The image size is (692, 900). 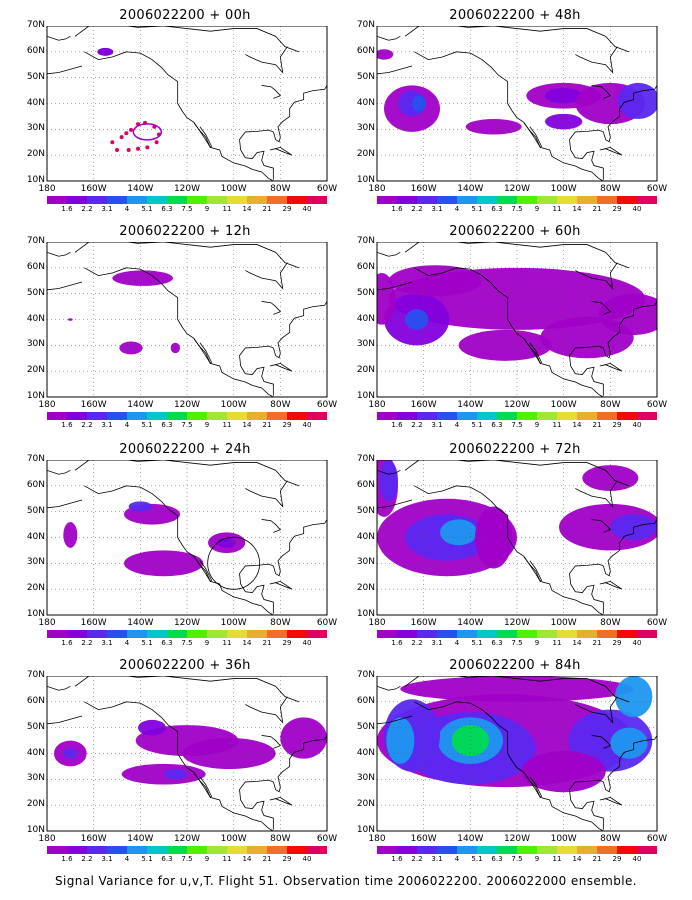 I want to click on map-plot, so click(x=517, y=104).